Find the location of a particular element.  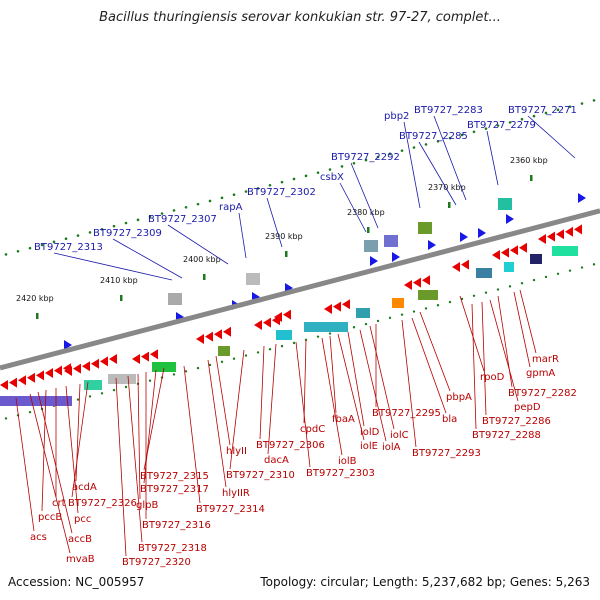

gene-label-below: acdA is located at coordinates (84, 487).